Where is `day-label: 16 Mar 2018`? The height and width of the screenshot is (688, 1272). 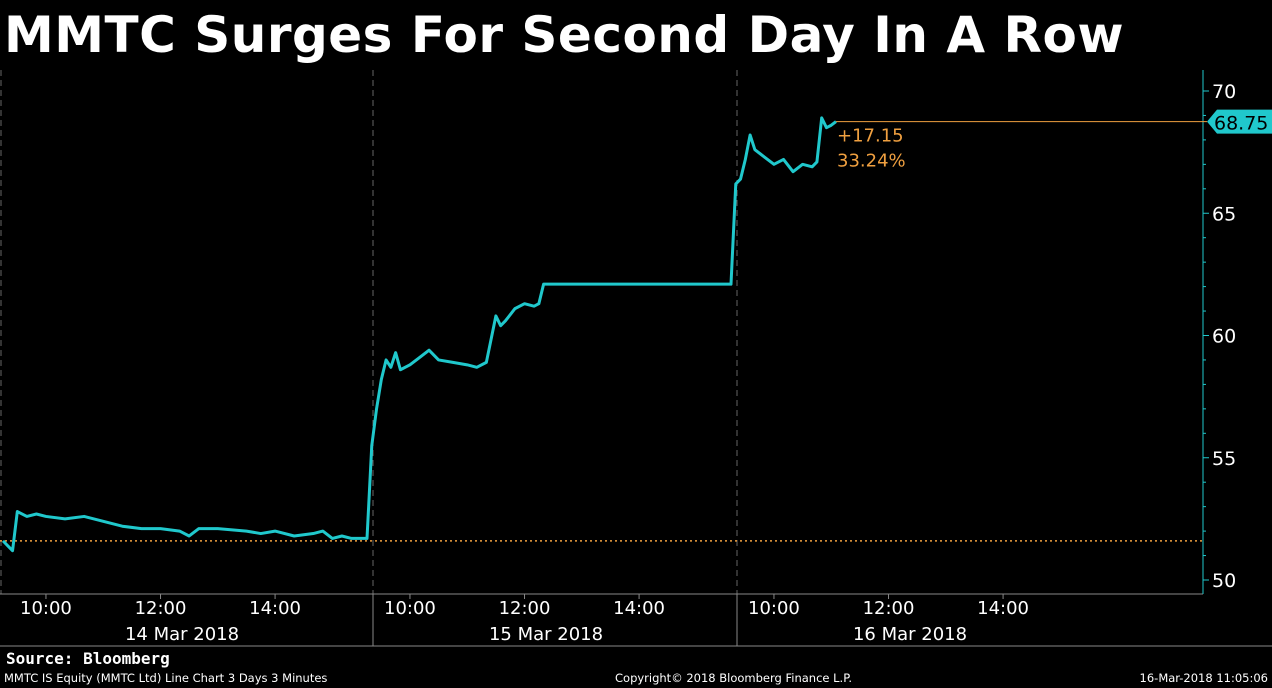
day-label: 16 Mar 2018 is located at coordinates (910, 634).